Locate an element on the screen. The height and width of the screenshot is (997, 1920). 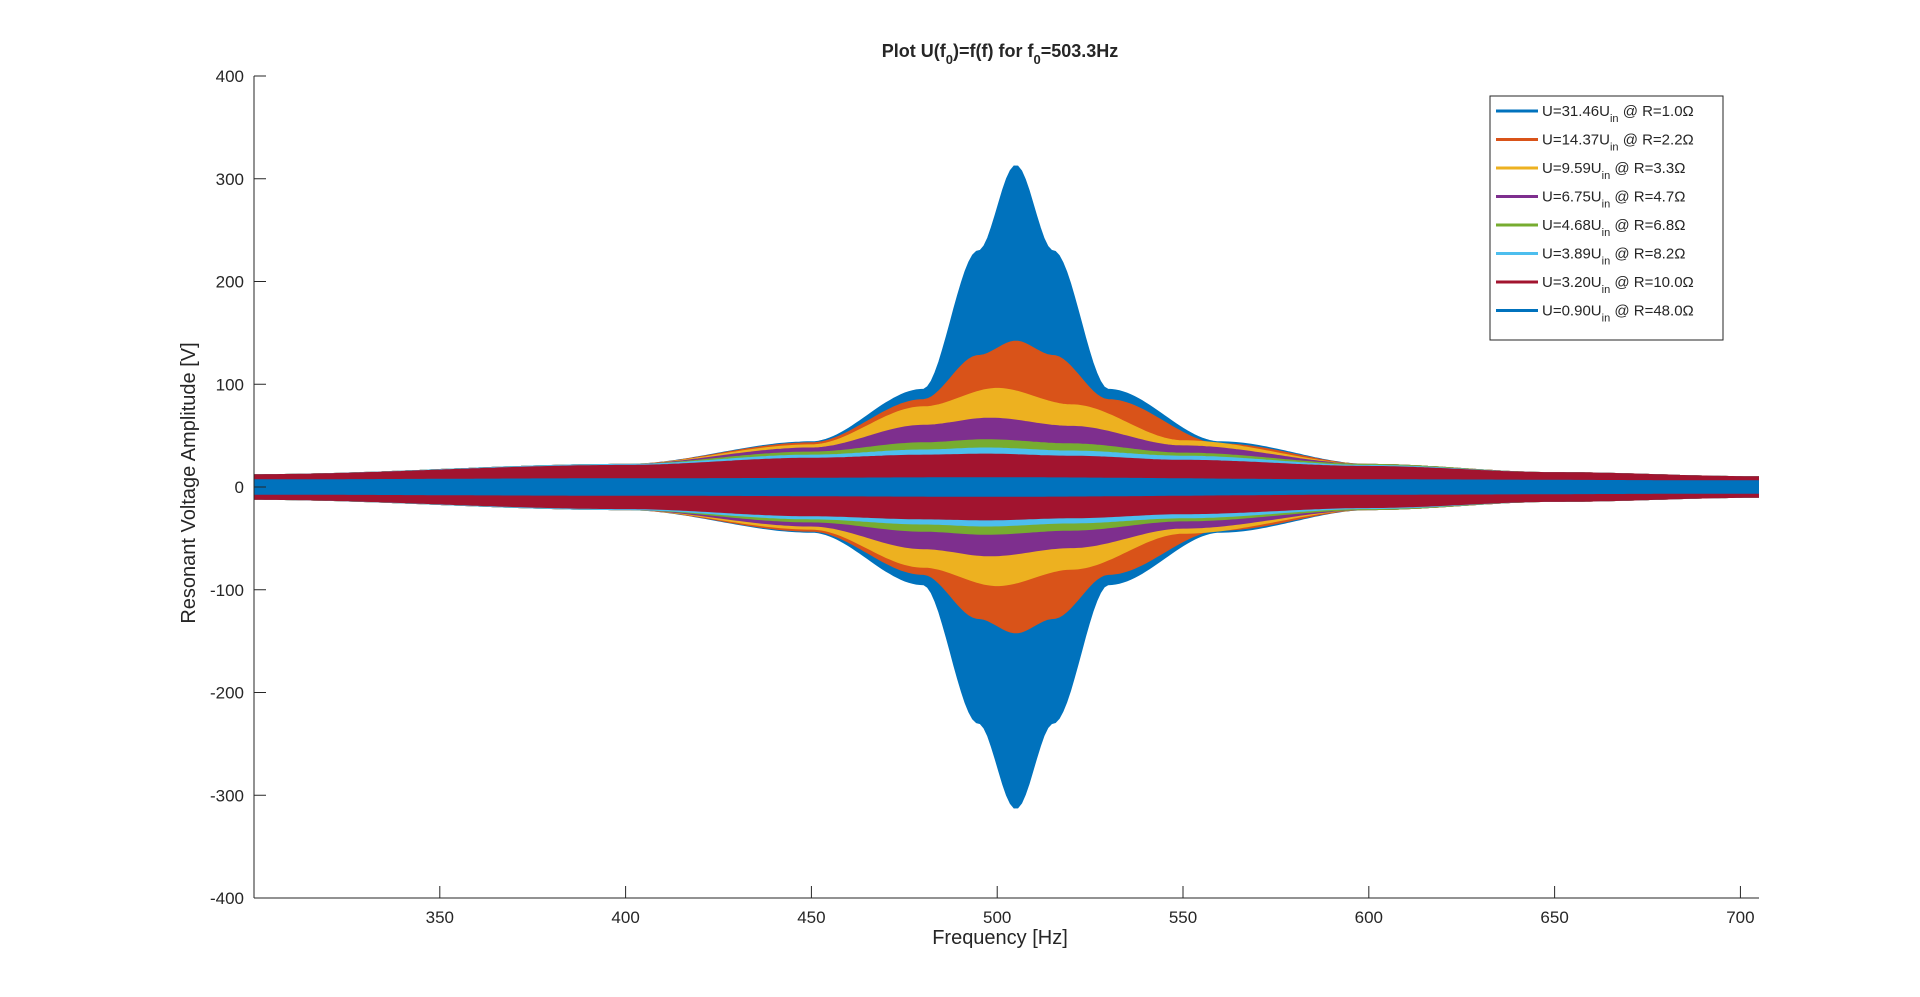
y-tick-label: 100 is located at coordinates (230, 384).